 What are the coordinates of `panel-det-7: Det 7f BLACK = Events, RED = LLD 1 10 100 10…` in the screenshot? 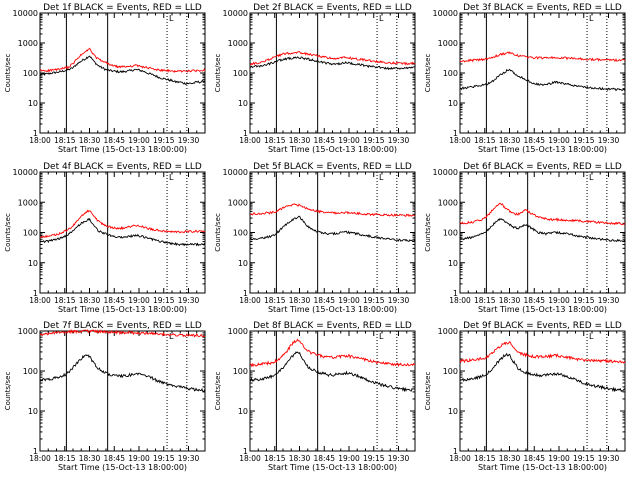 It's located at (105, 396).